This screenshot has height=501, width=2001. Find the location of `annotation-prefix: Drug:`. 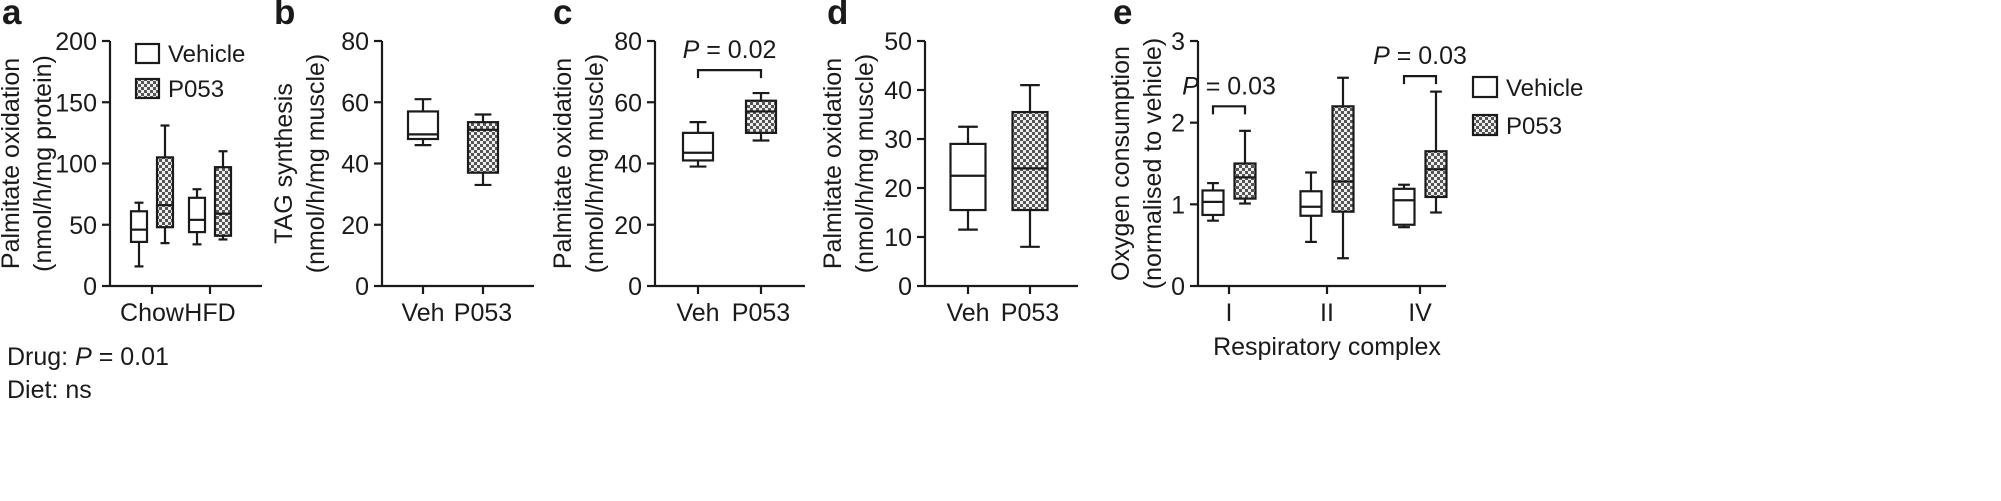

annotation-prefix: Drug: is located at coordinates (41, 357).